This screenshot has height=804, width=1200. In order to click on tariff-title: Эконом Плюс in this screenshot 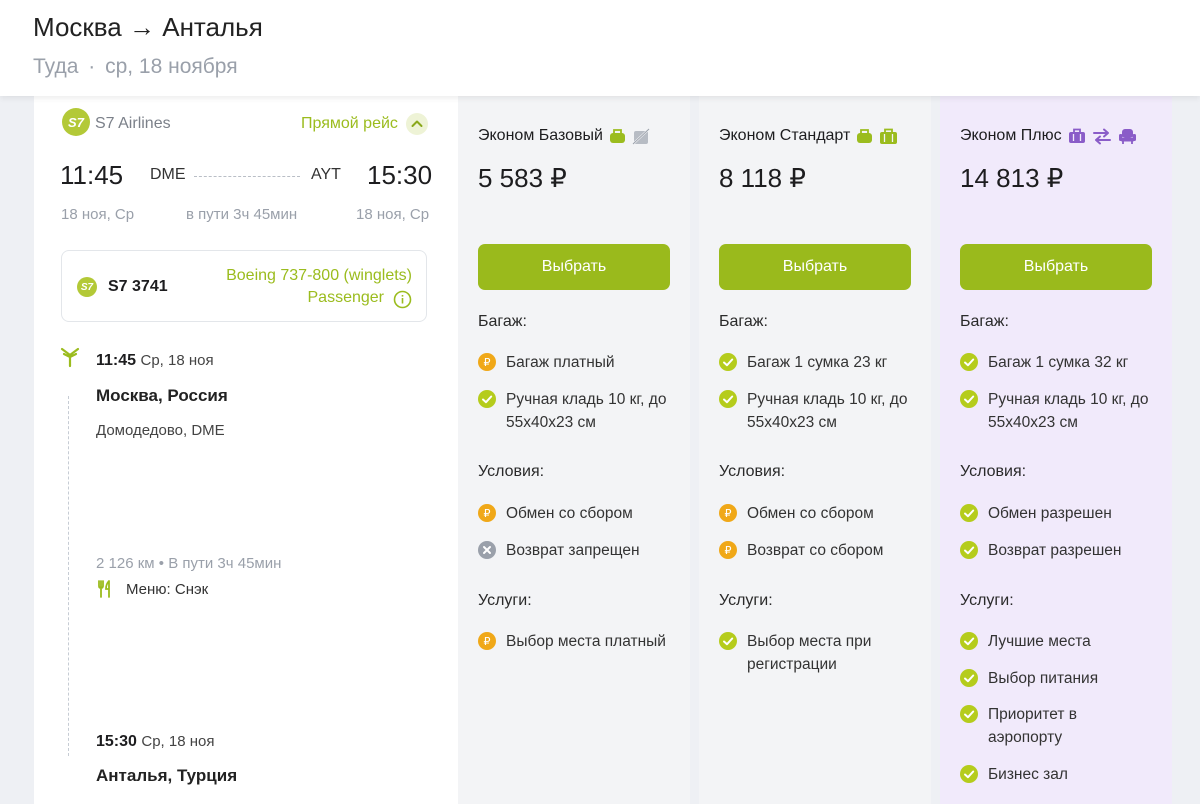, I will do `click(1048, 136)`.